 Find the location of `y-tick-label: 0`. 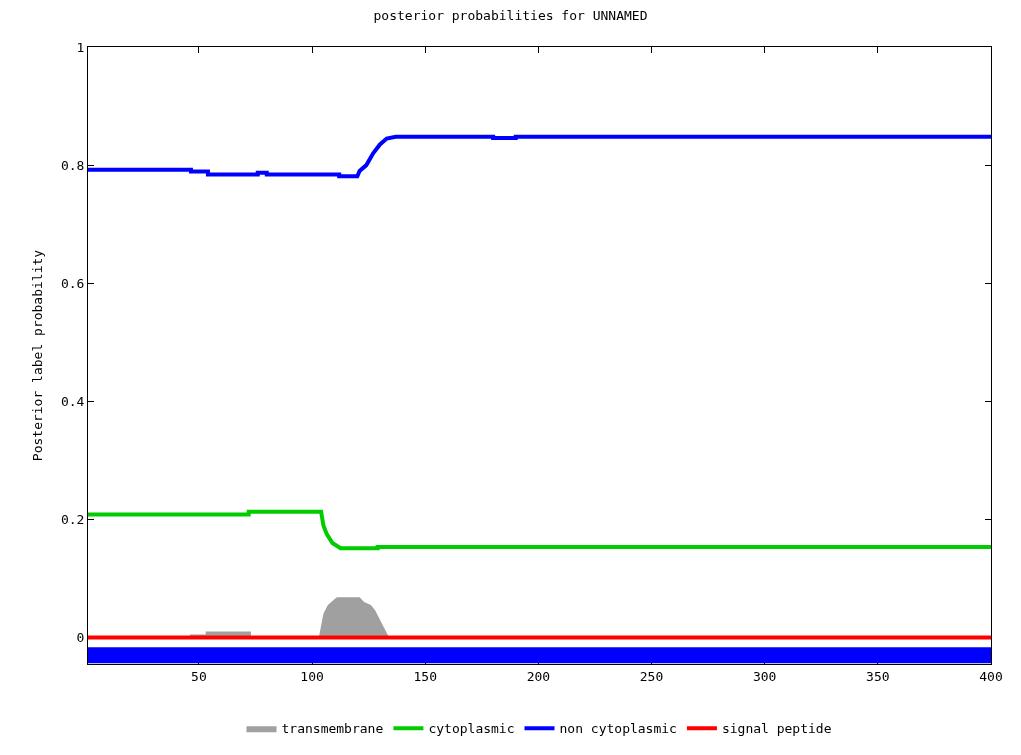

y-tick-label: 0 is located at coordinates (80, 637).